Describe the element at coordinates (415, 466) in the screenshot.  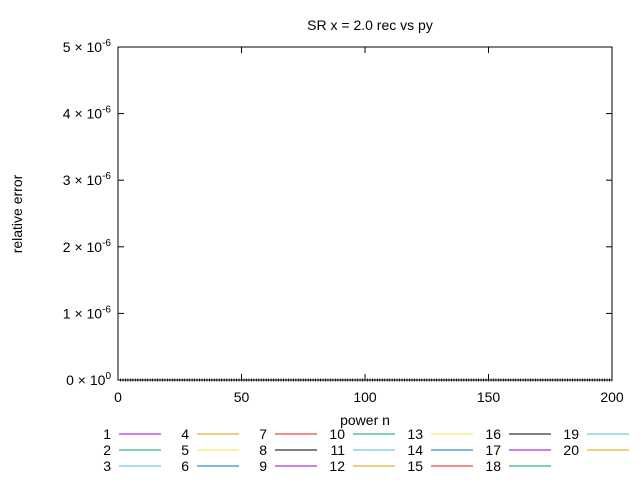
I see `legend-label: 15` at that location.